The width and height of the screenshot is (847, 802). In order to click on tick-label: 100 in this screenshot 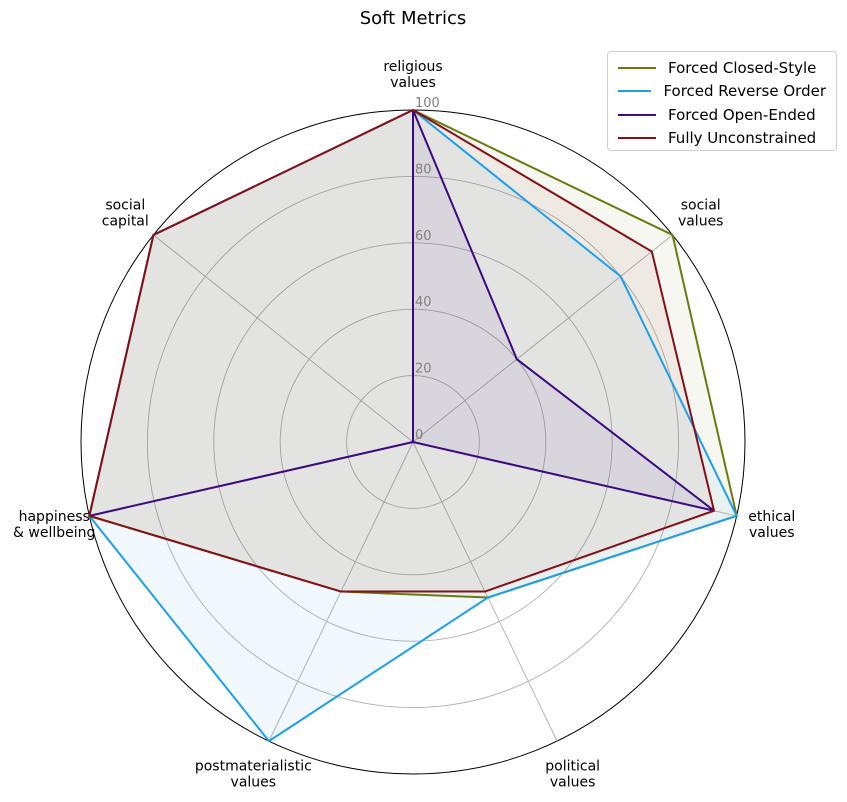, I will do `click(427, 103)`.